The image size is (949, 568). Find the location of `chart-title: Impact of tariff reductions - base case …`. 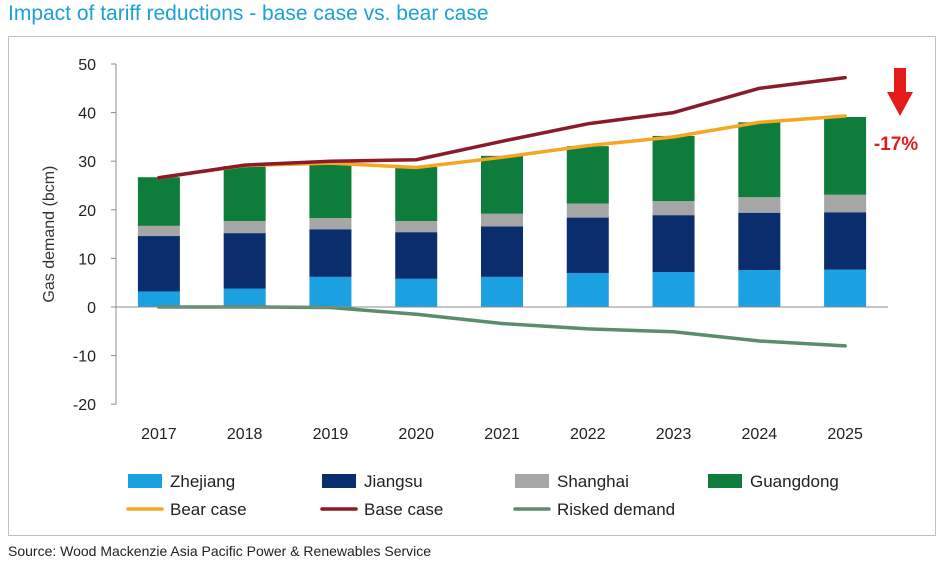

chart-title: Impact of tariff reductions - base case … is located at coordinates (248, 13).